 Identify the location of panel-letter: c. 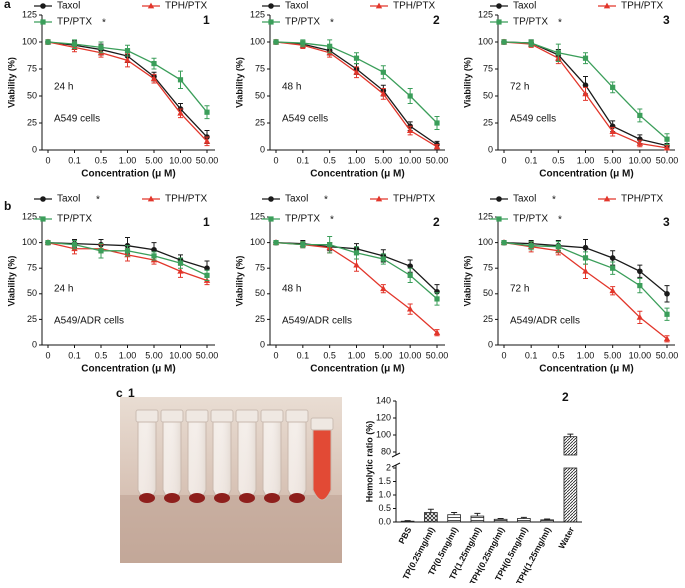
(119, 393).